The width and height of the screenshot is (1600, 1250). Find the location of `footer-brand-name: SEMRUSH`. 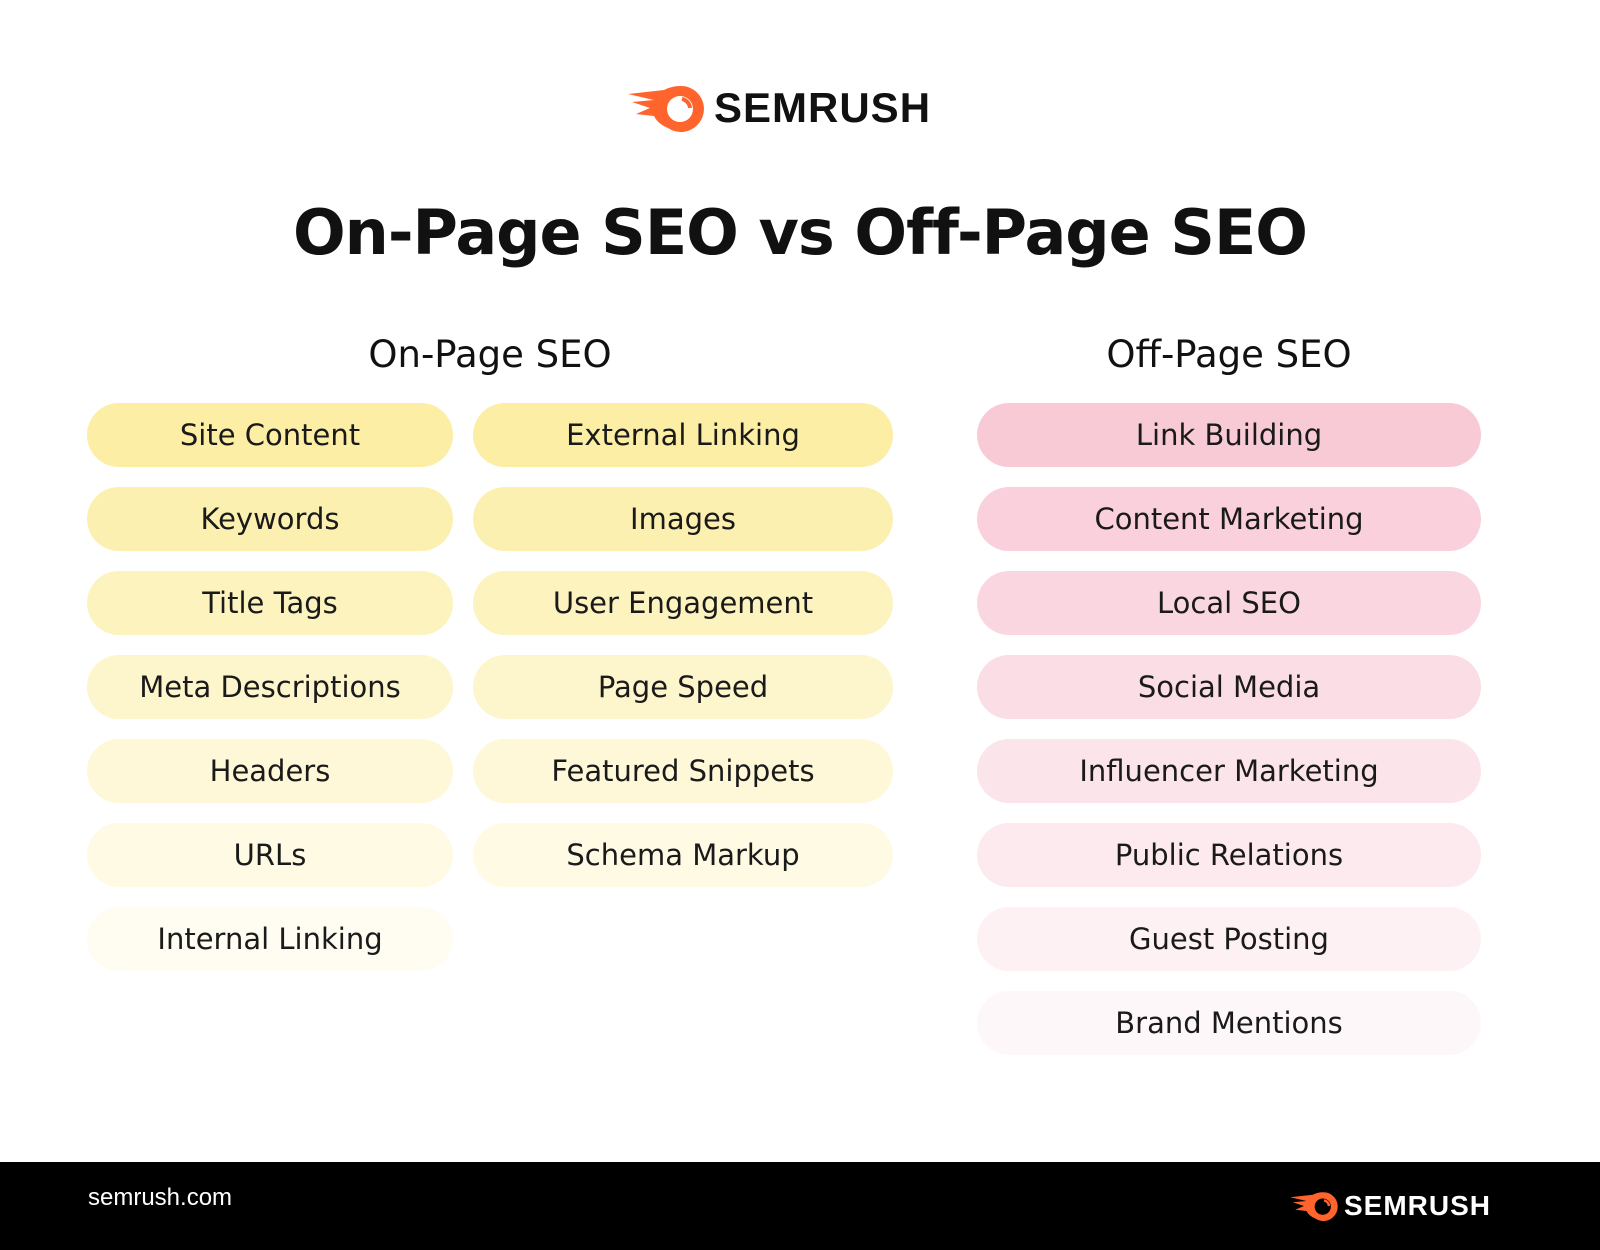

footer-brand-name: SEMRUSH is located at coordinates (1418, 1205).